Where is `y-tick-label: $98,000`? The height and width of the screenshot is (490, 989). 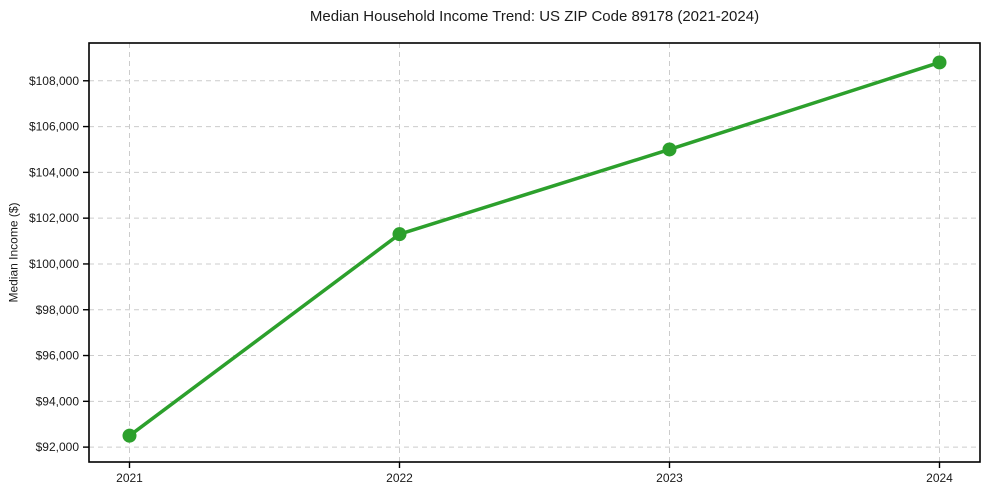 y-tick-label: $98,000 is located at coordinates (58, 310).